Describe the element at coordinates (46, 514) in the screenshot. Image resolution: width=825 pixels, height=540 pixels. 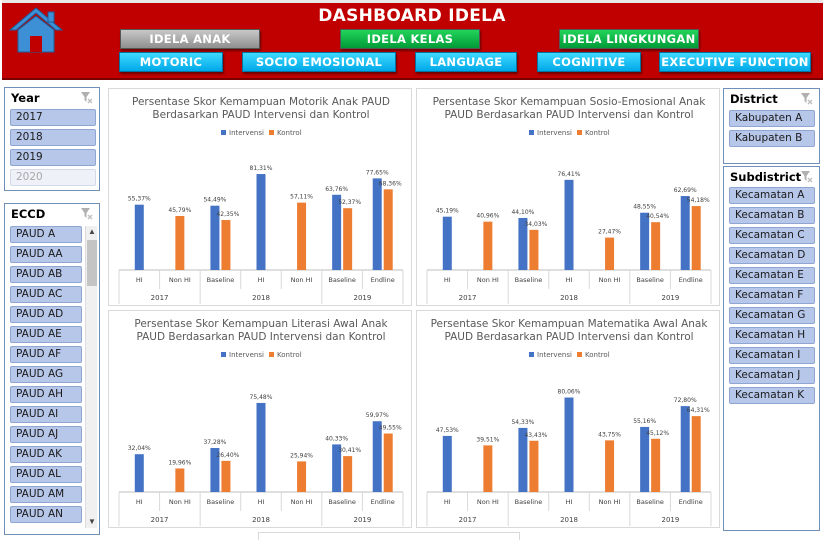
I see `eccd-item: PAUD AN` at that location.